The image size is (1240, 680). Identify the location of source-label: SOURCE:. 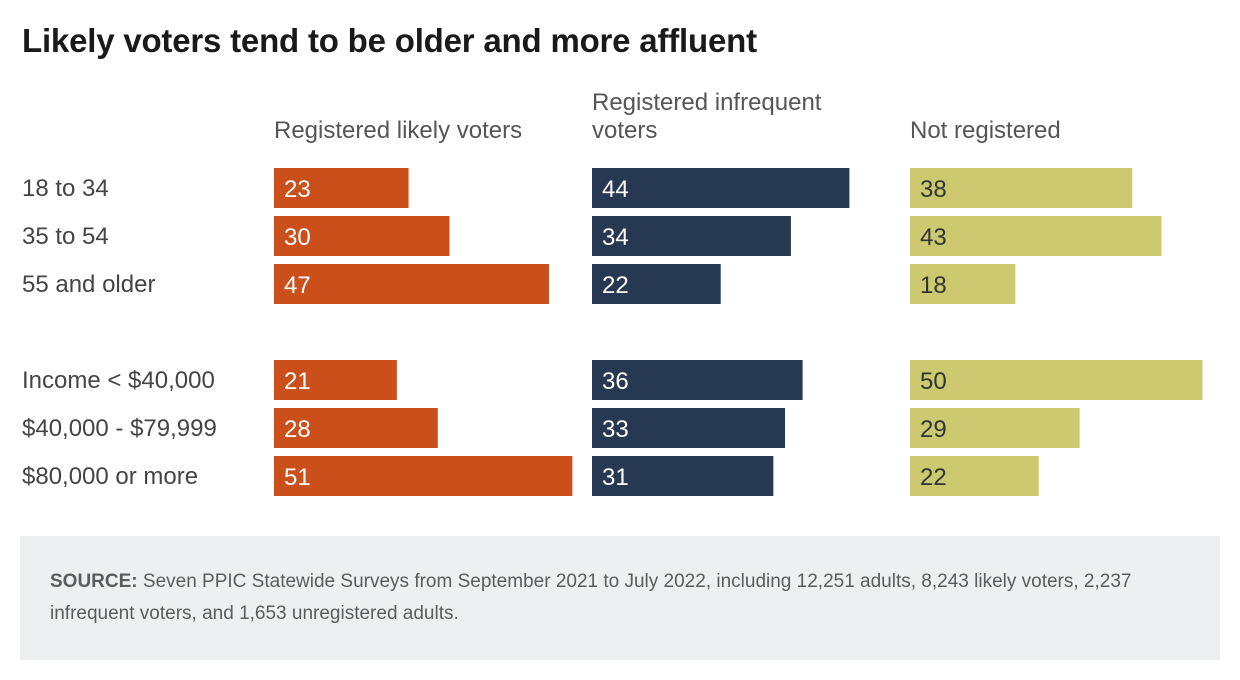
(94, 581).